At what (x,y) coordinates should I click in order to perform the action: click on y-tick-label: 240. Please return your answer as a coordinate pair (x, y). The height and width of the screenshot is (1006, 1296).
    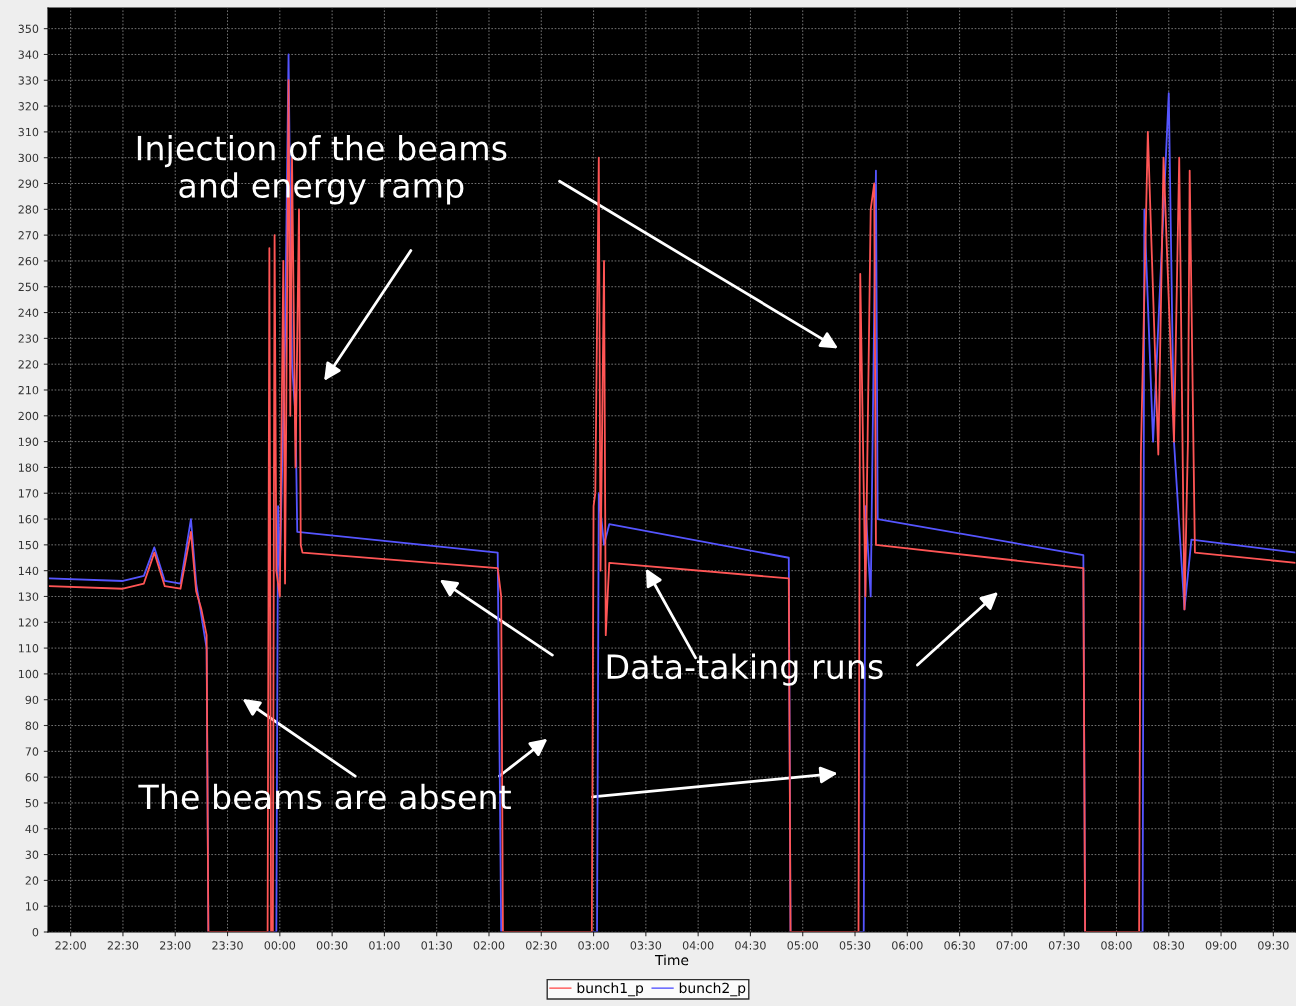
    Looking at the image, I should click on (28, 312).